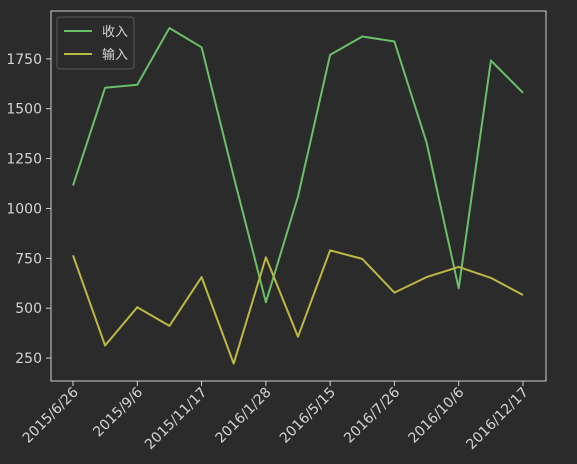  Describe the element at coordinates (115, 32) in the screenshot. I see `legend-label-income: 收入` at that location.